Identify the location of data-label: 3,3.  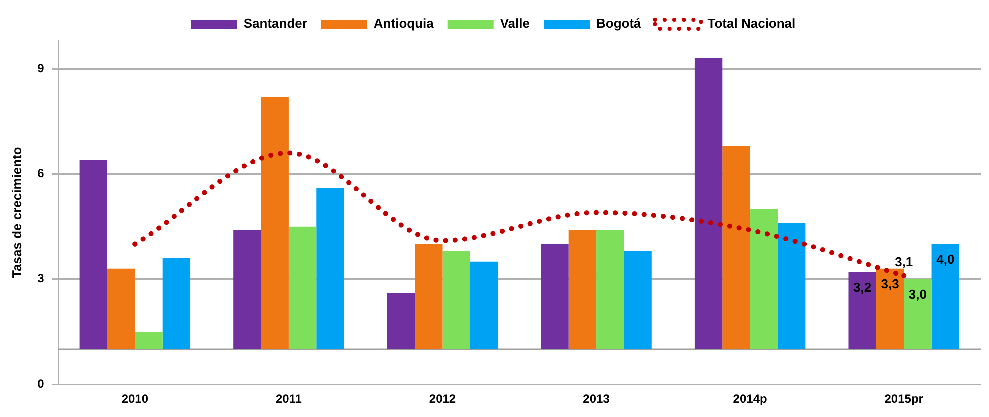
(890, 284).